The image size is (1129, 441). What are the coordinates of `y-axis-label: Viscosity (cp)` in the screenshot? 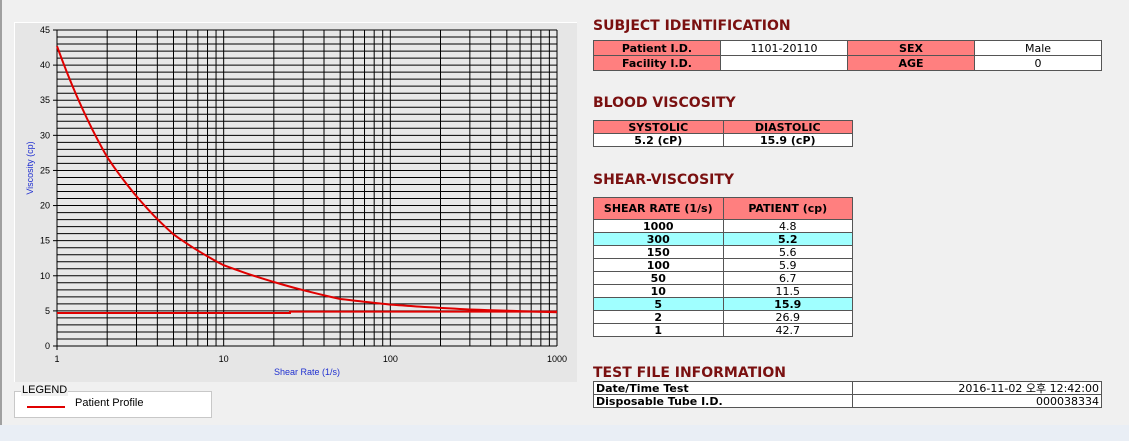 It's located at (30, 167).